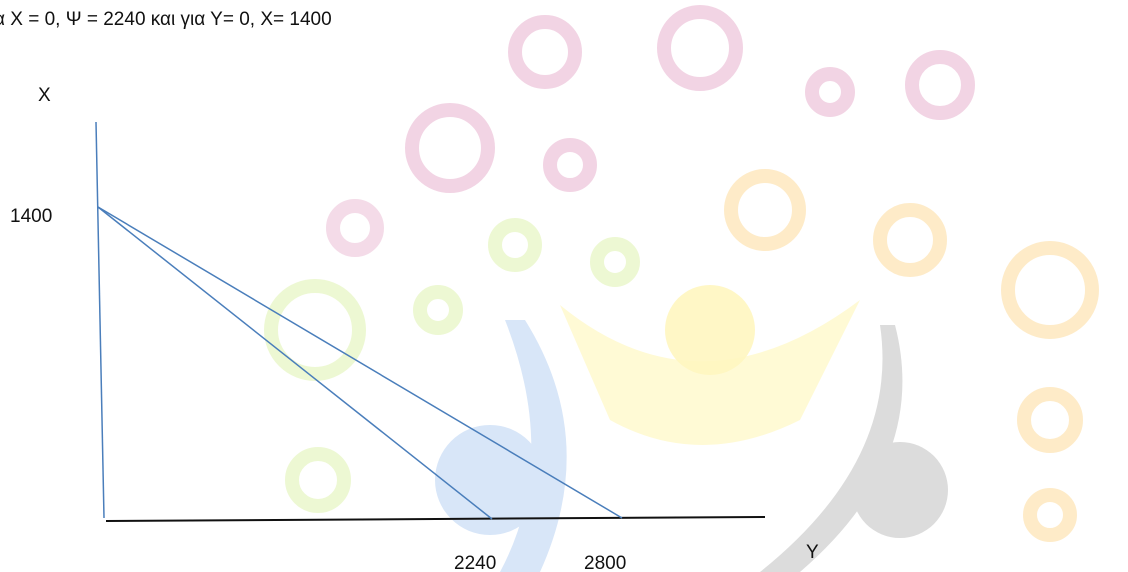  I want to click on horizontal-axis-label: Y, so click(812, 552).